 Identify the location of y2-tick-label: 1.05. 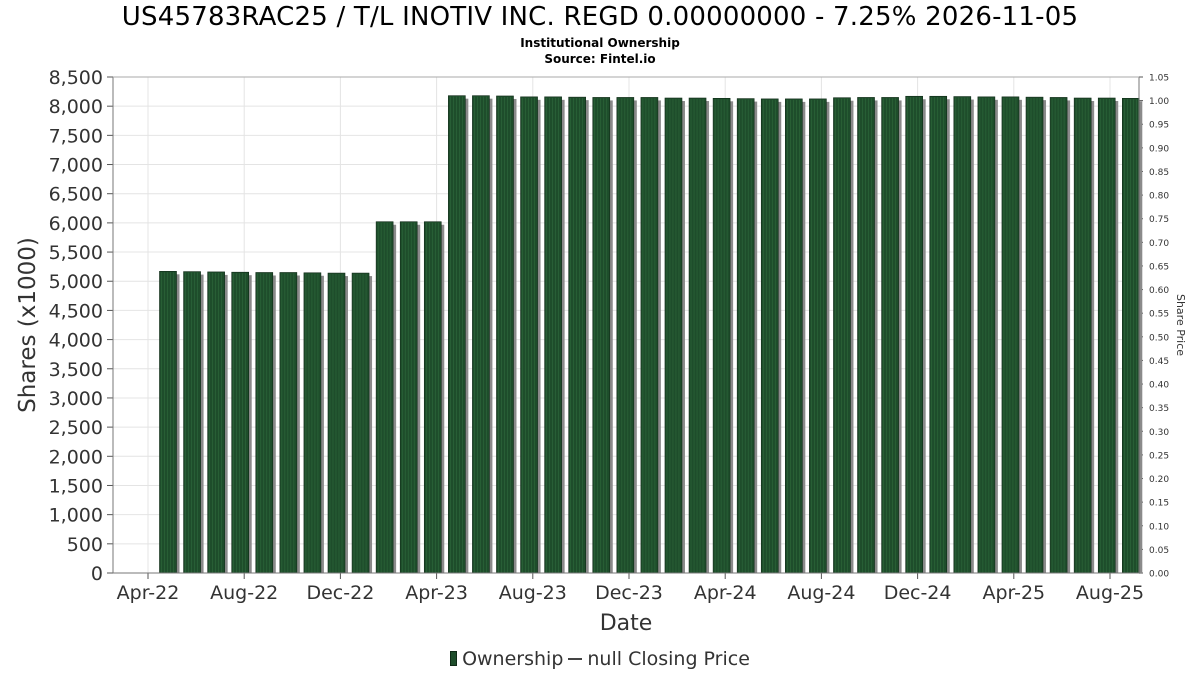
(1159, 79).